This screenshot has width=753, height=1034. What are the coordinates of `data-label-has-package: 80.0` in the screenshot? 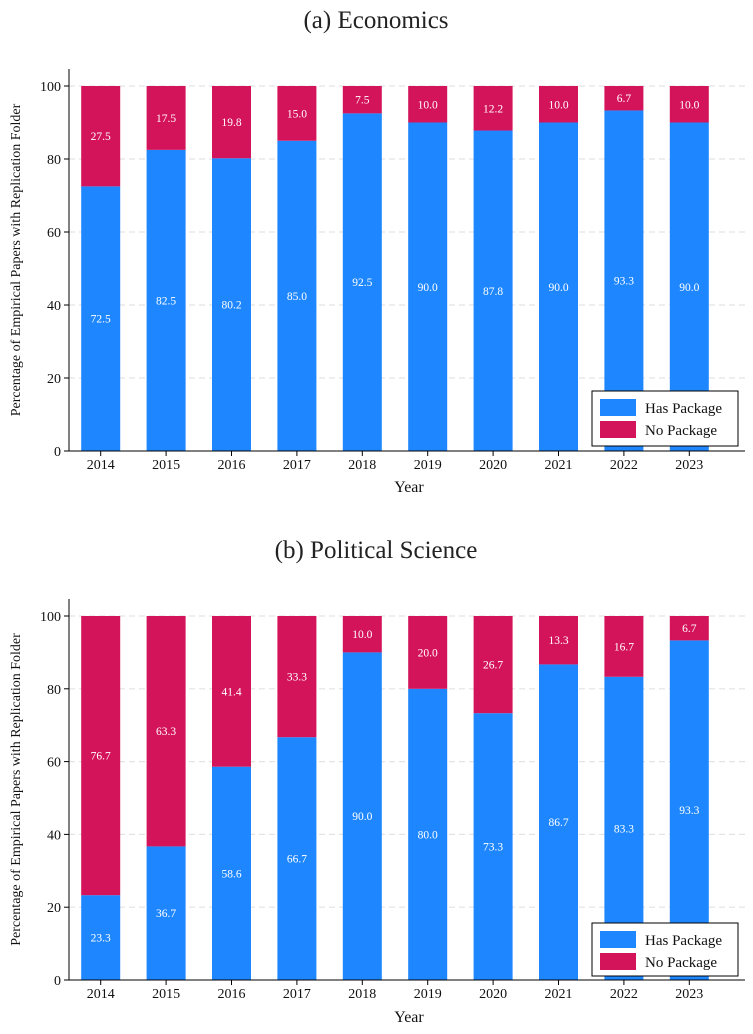 It's located at (428, 835).